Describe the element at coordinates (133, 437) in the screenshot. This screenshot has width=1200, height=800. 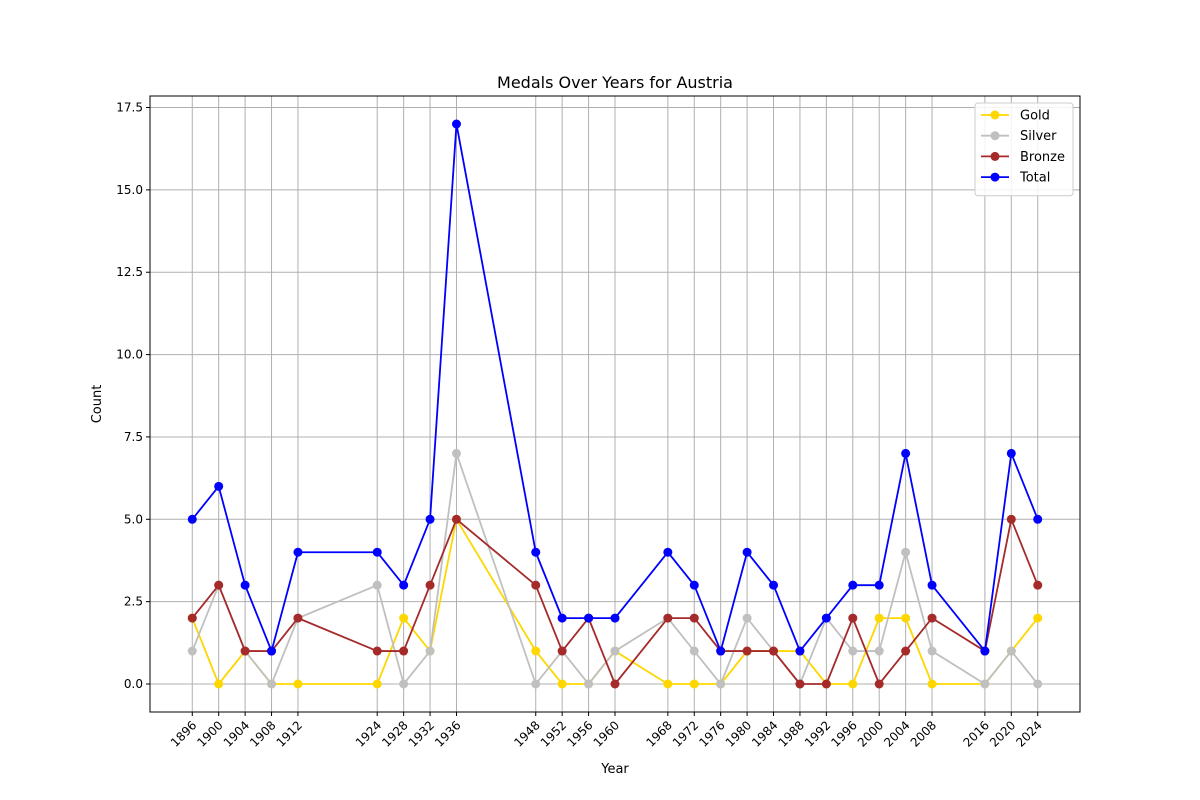
I see `y-tick-label: 7.5` at that location.